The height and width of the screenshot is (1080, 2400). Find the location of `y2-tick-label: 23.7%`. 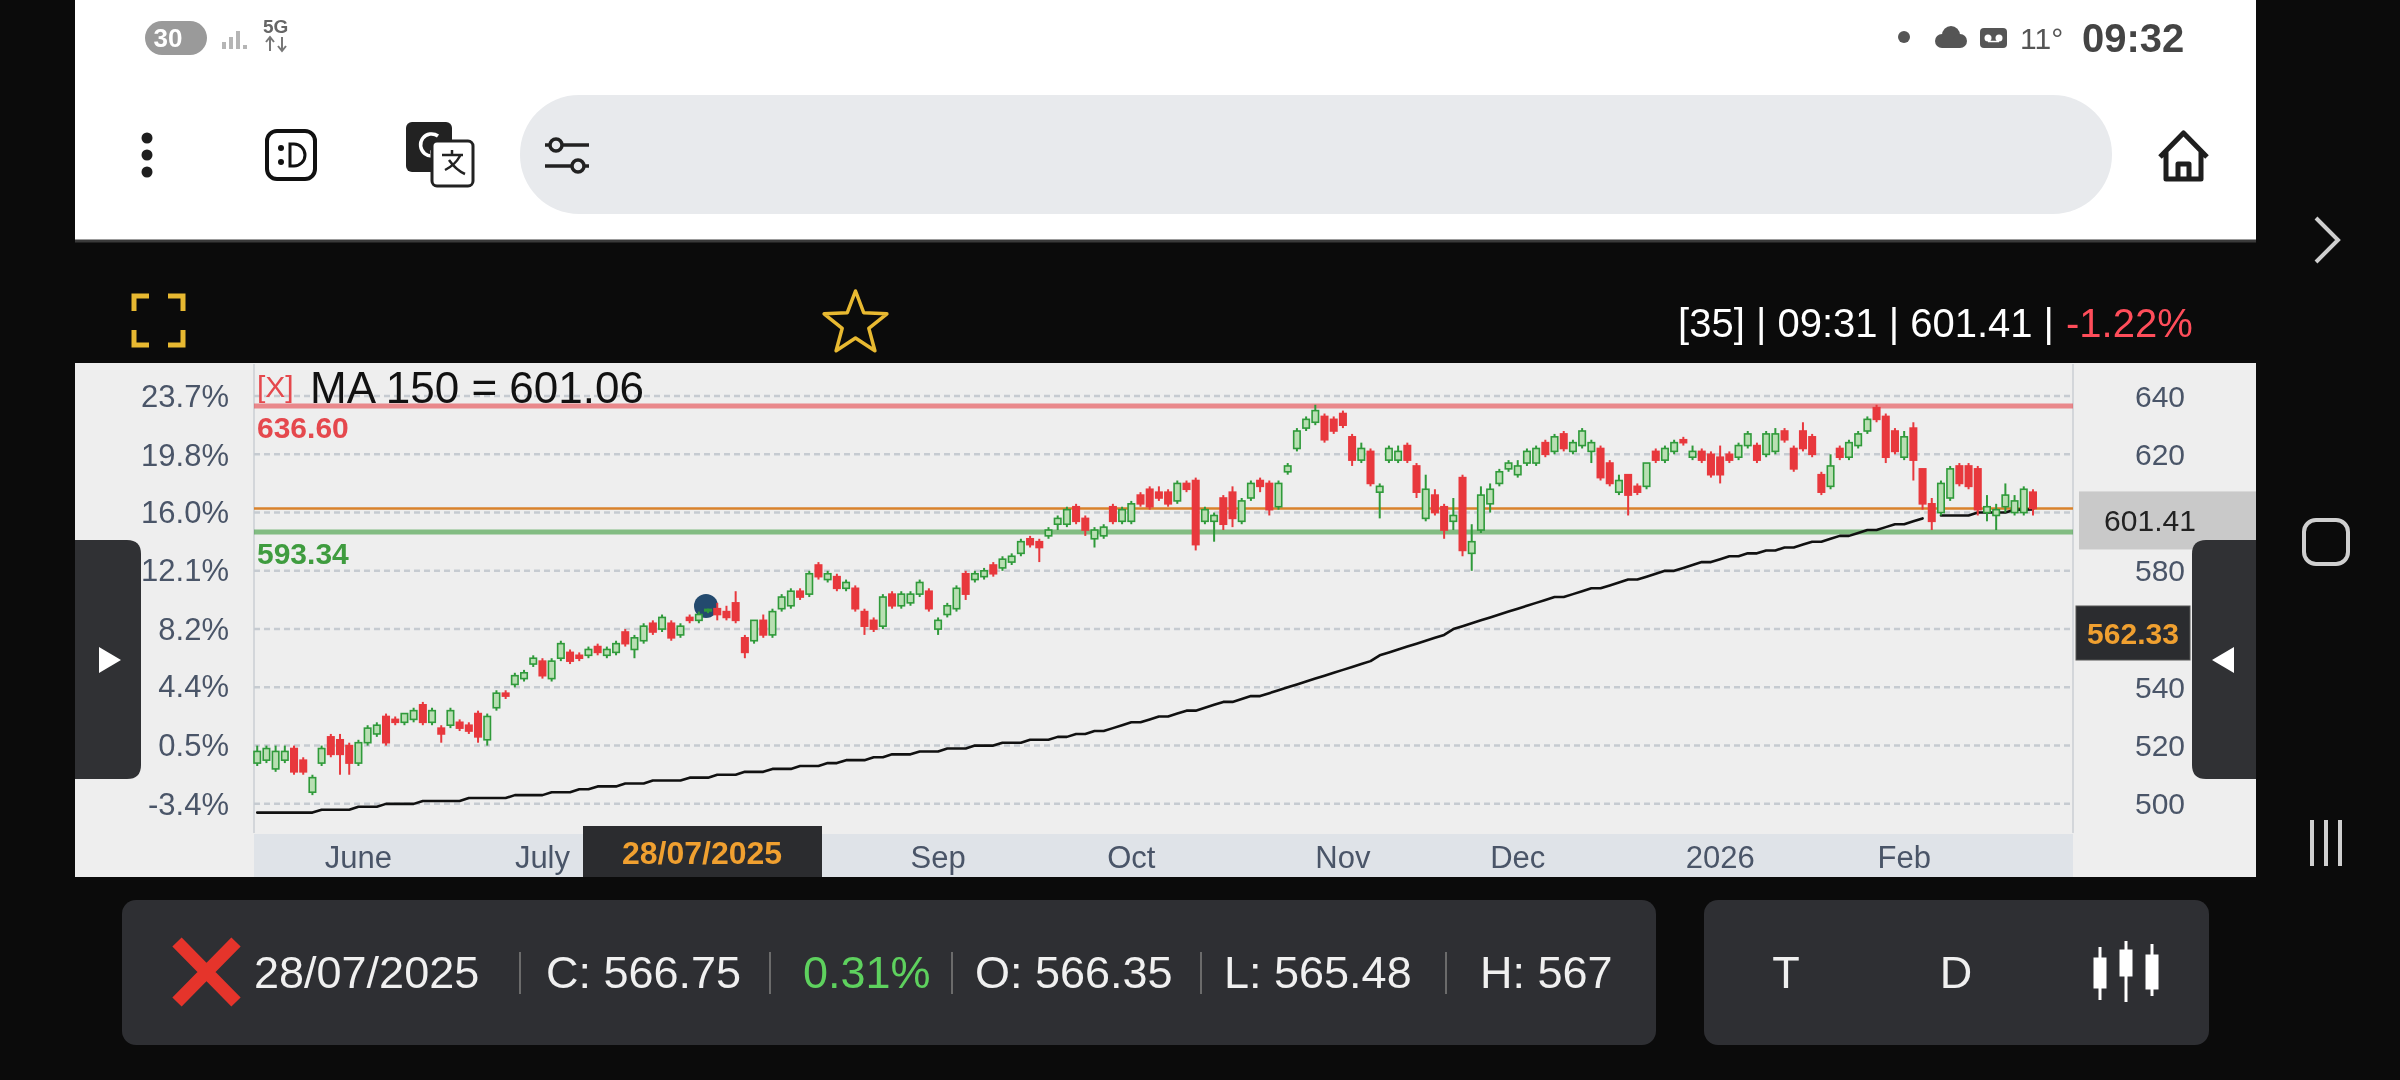

y2-tick-label: 23.7% is located at coordinates (185, 396).